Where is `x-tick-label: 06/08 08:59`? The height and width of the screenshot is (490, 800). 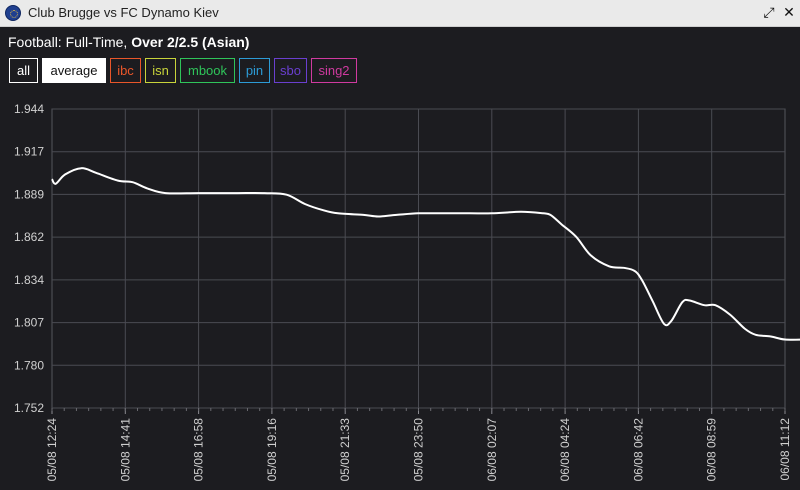
x-tick-label: 06/08 08:59 is located at coordinates (712, 450).